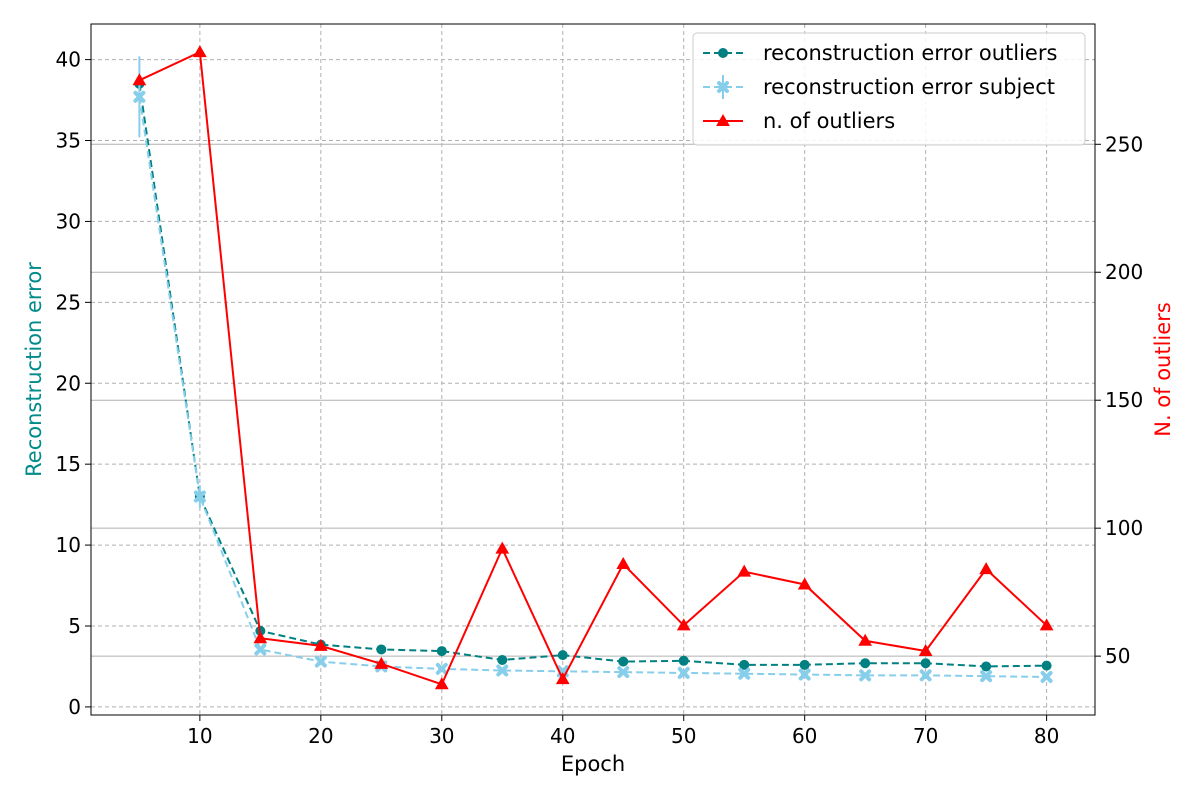 The image size is (1200, 800). I want to click on x-tick-label: 60, so click(804, 736).